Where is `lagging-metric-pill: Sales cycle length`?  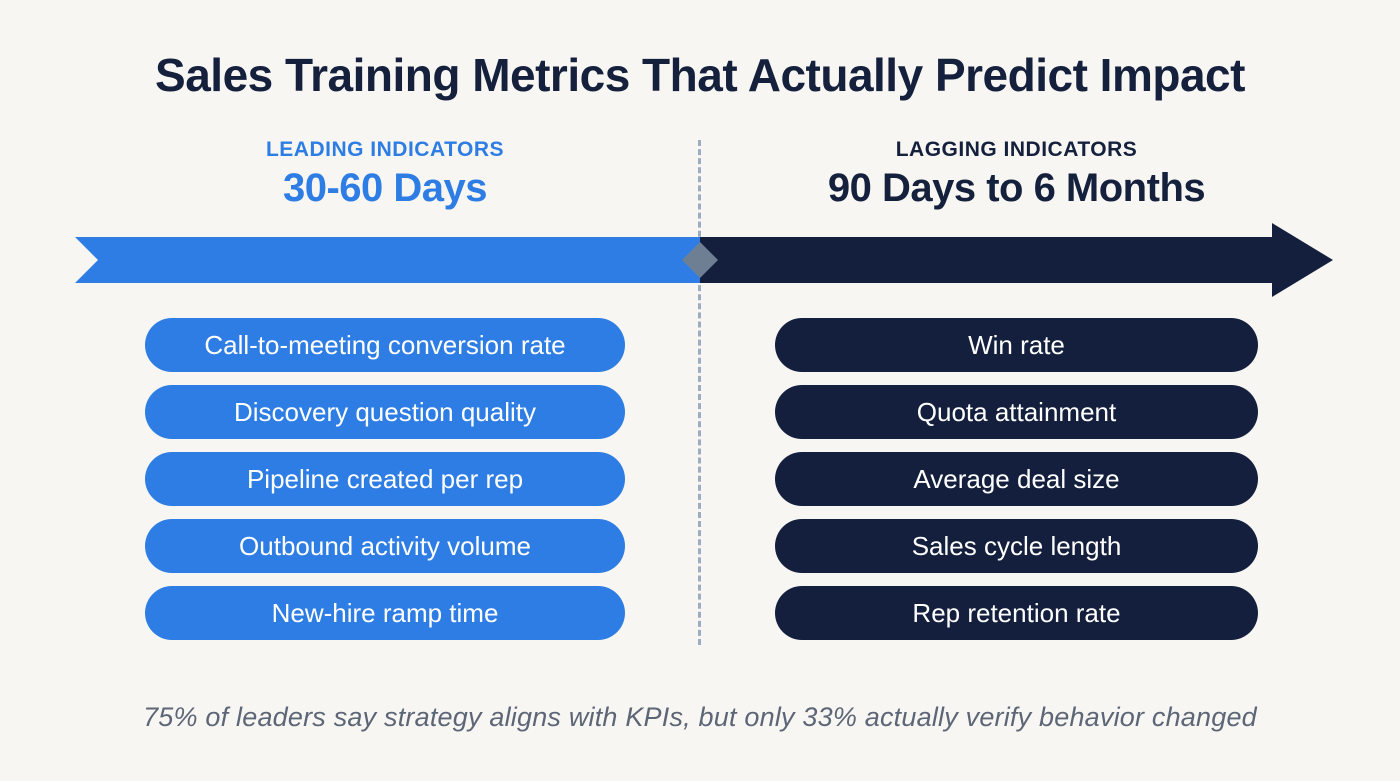
lagging-metric-pill: Sales cycle length is located at coordinates (1016, 546).